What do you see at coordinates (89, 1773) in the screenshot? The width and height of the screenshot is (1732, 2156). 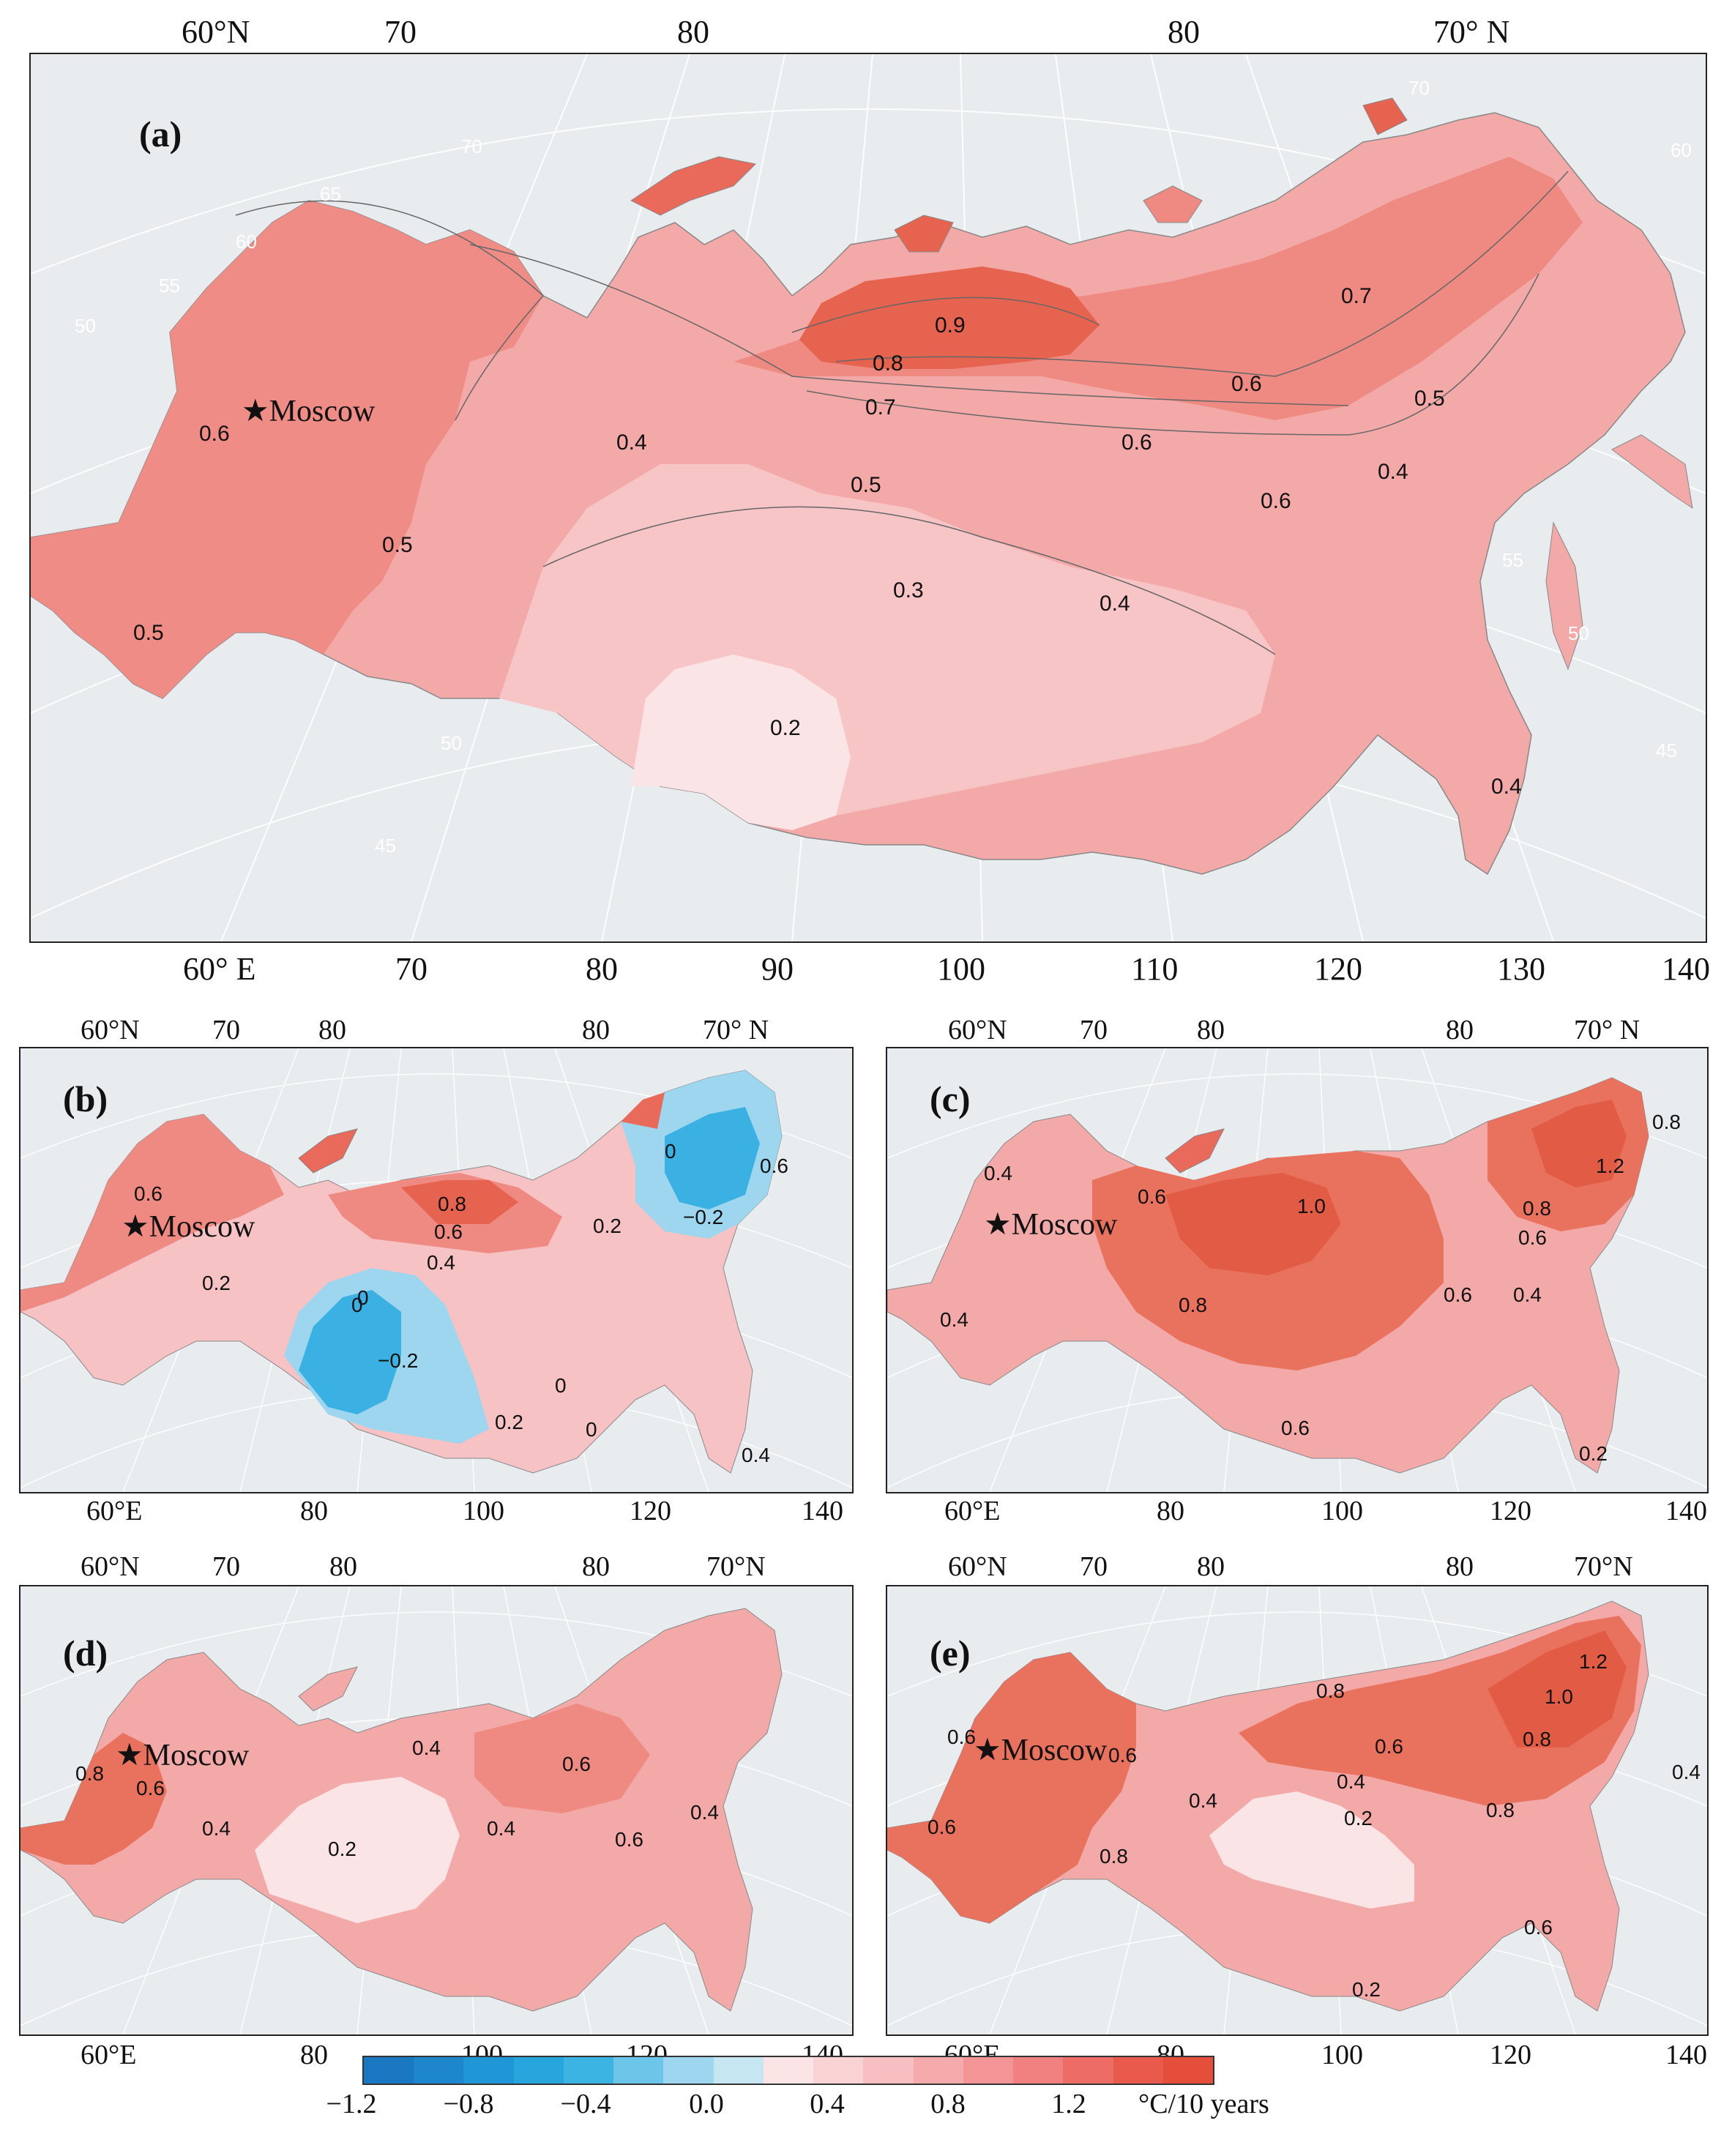 I see `panel-d-contour-label-1: 0.8` at bounding box center [89, 1773].